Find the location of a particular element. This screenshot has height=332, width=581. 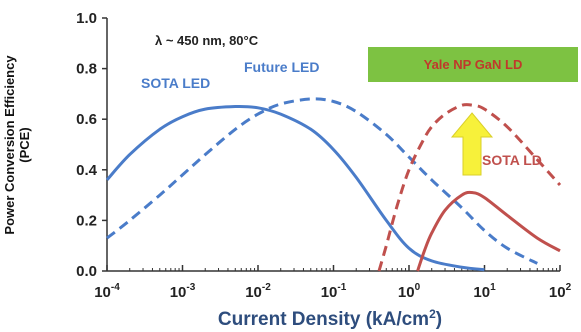

y-tick-label: 0.4 is located at coordinates (87, 170).